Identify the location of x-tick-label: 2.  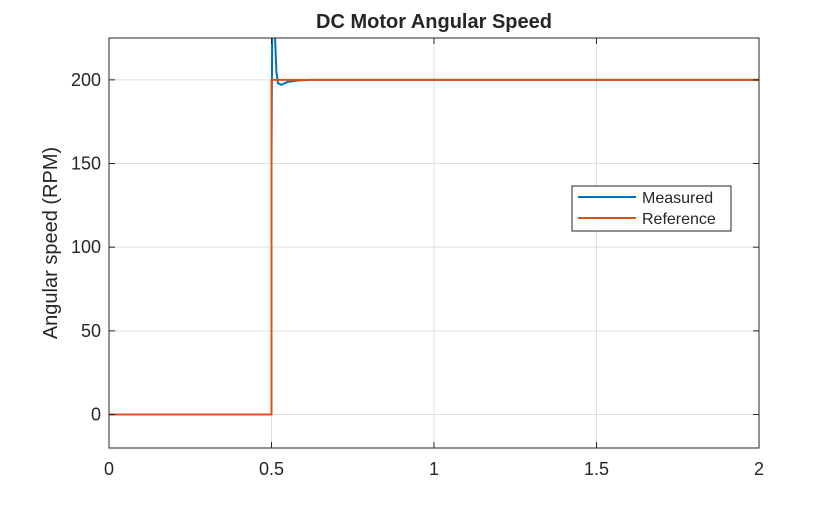
(759, 469).